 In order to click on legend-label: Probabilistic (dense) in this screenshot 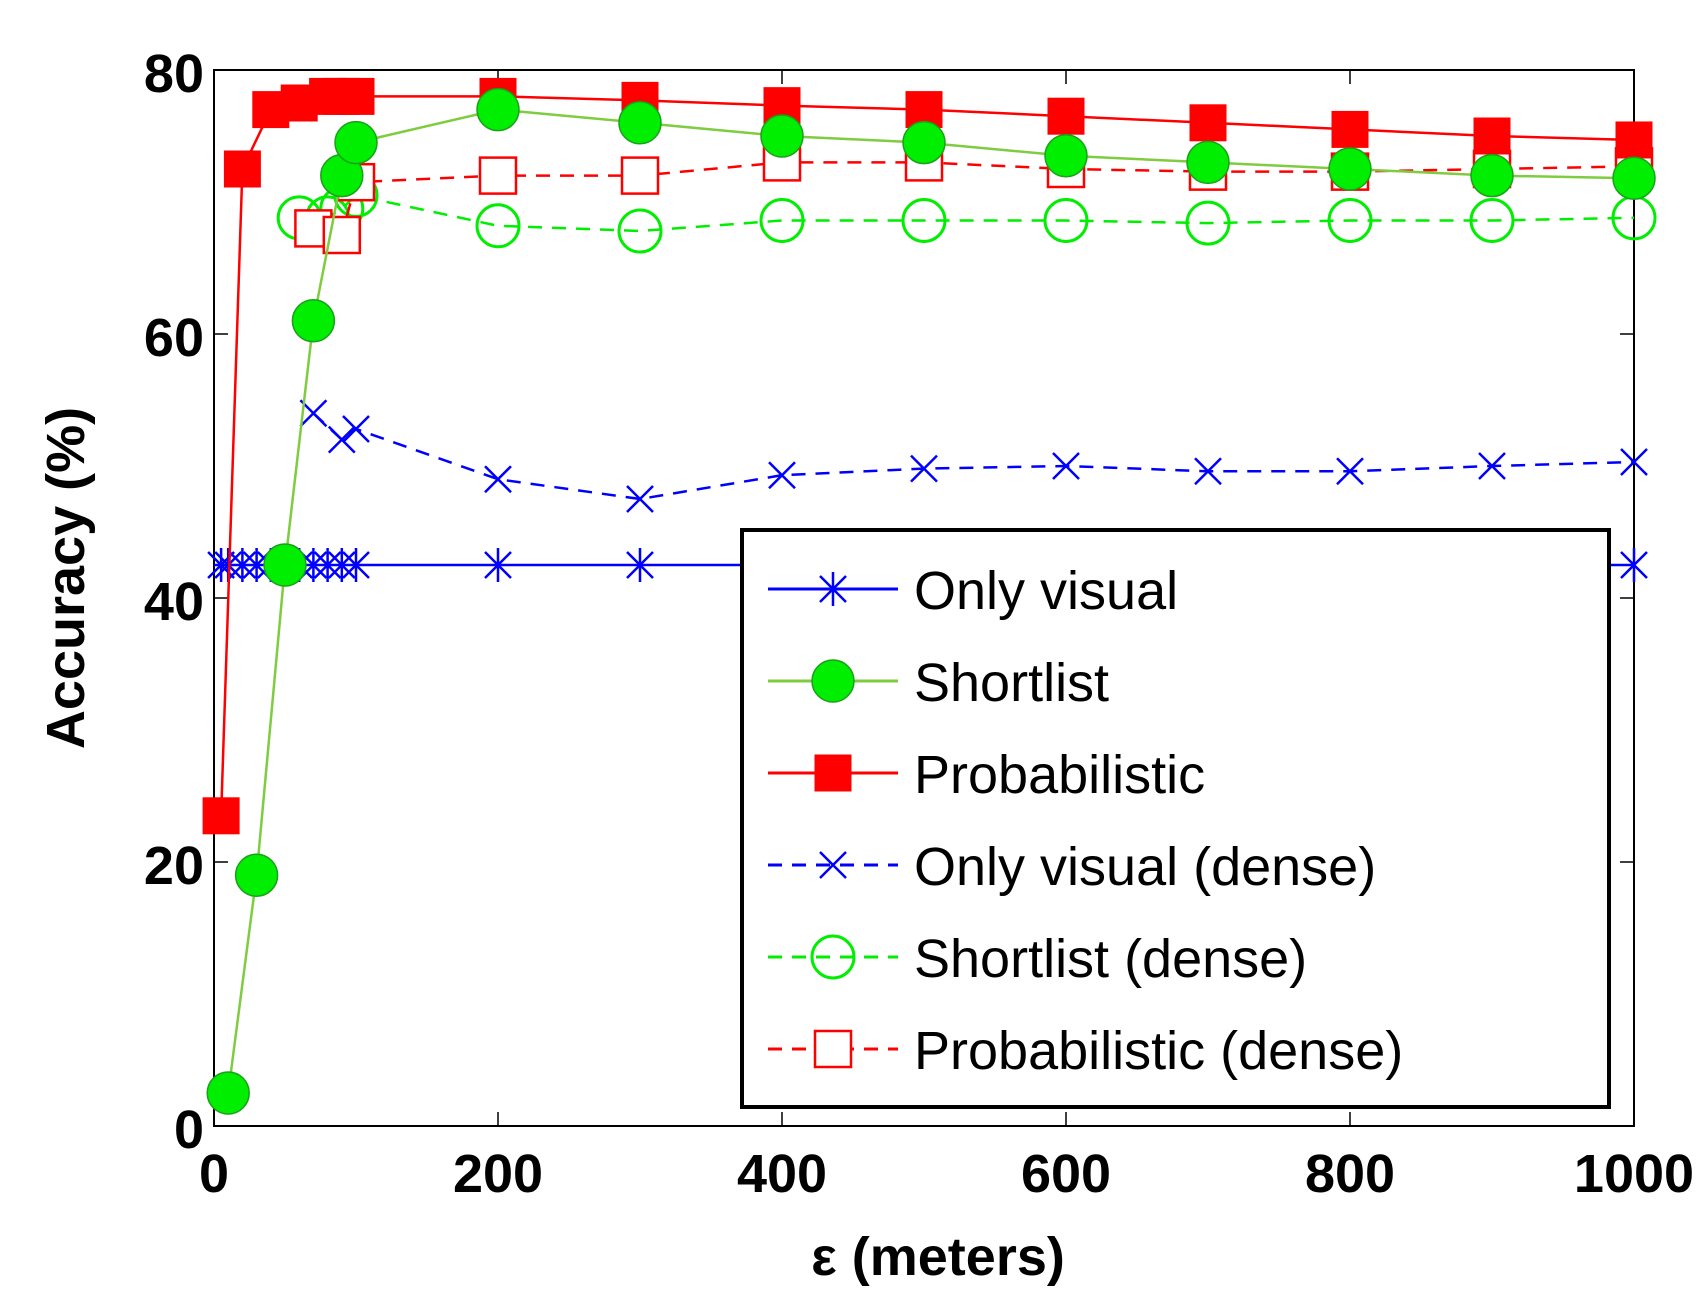, I will do `click(1158, 1051)`.